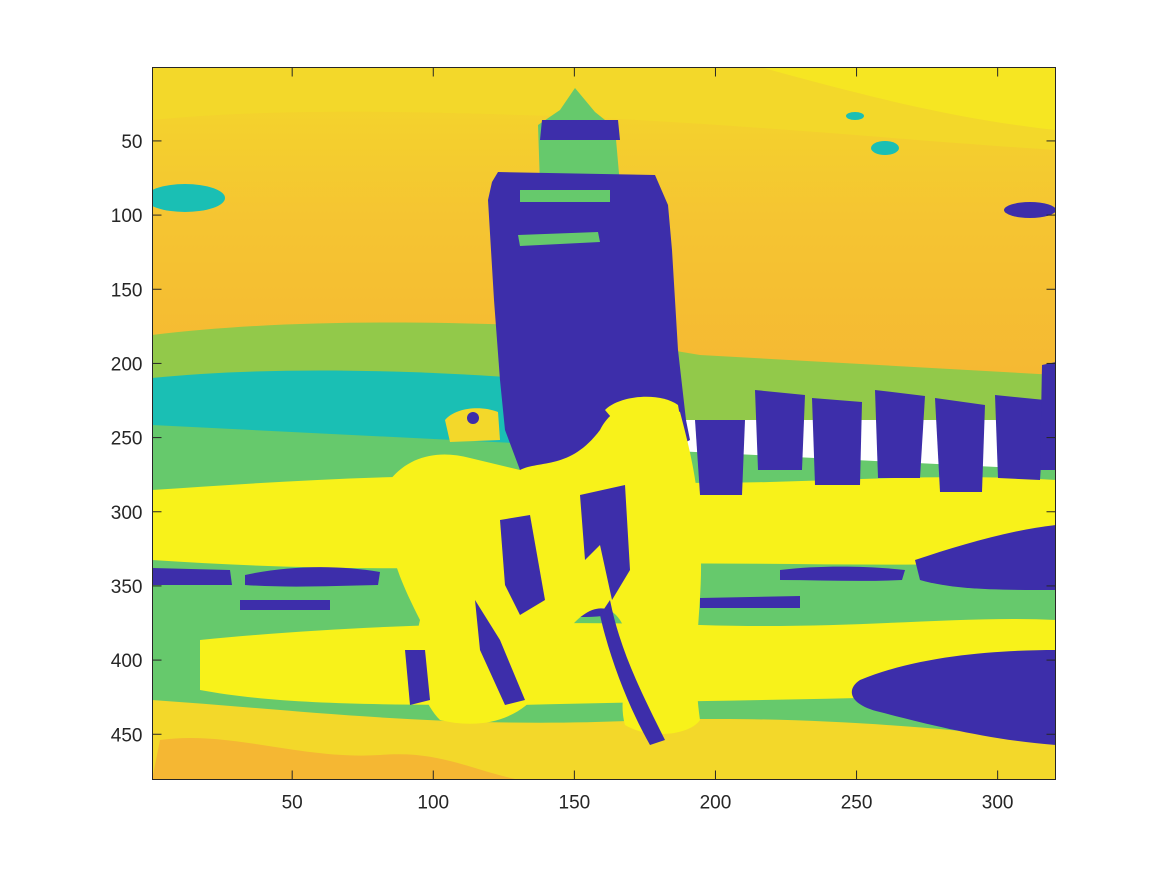  What do you see at coordinates (131, 142) in the screenshot?
I see `y-tick-label: 50` at bounding box center [131, 142].